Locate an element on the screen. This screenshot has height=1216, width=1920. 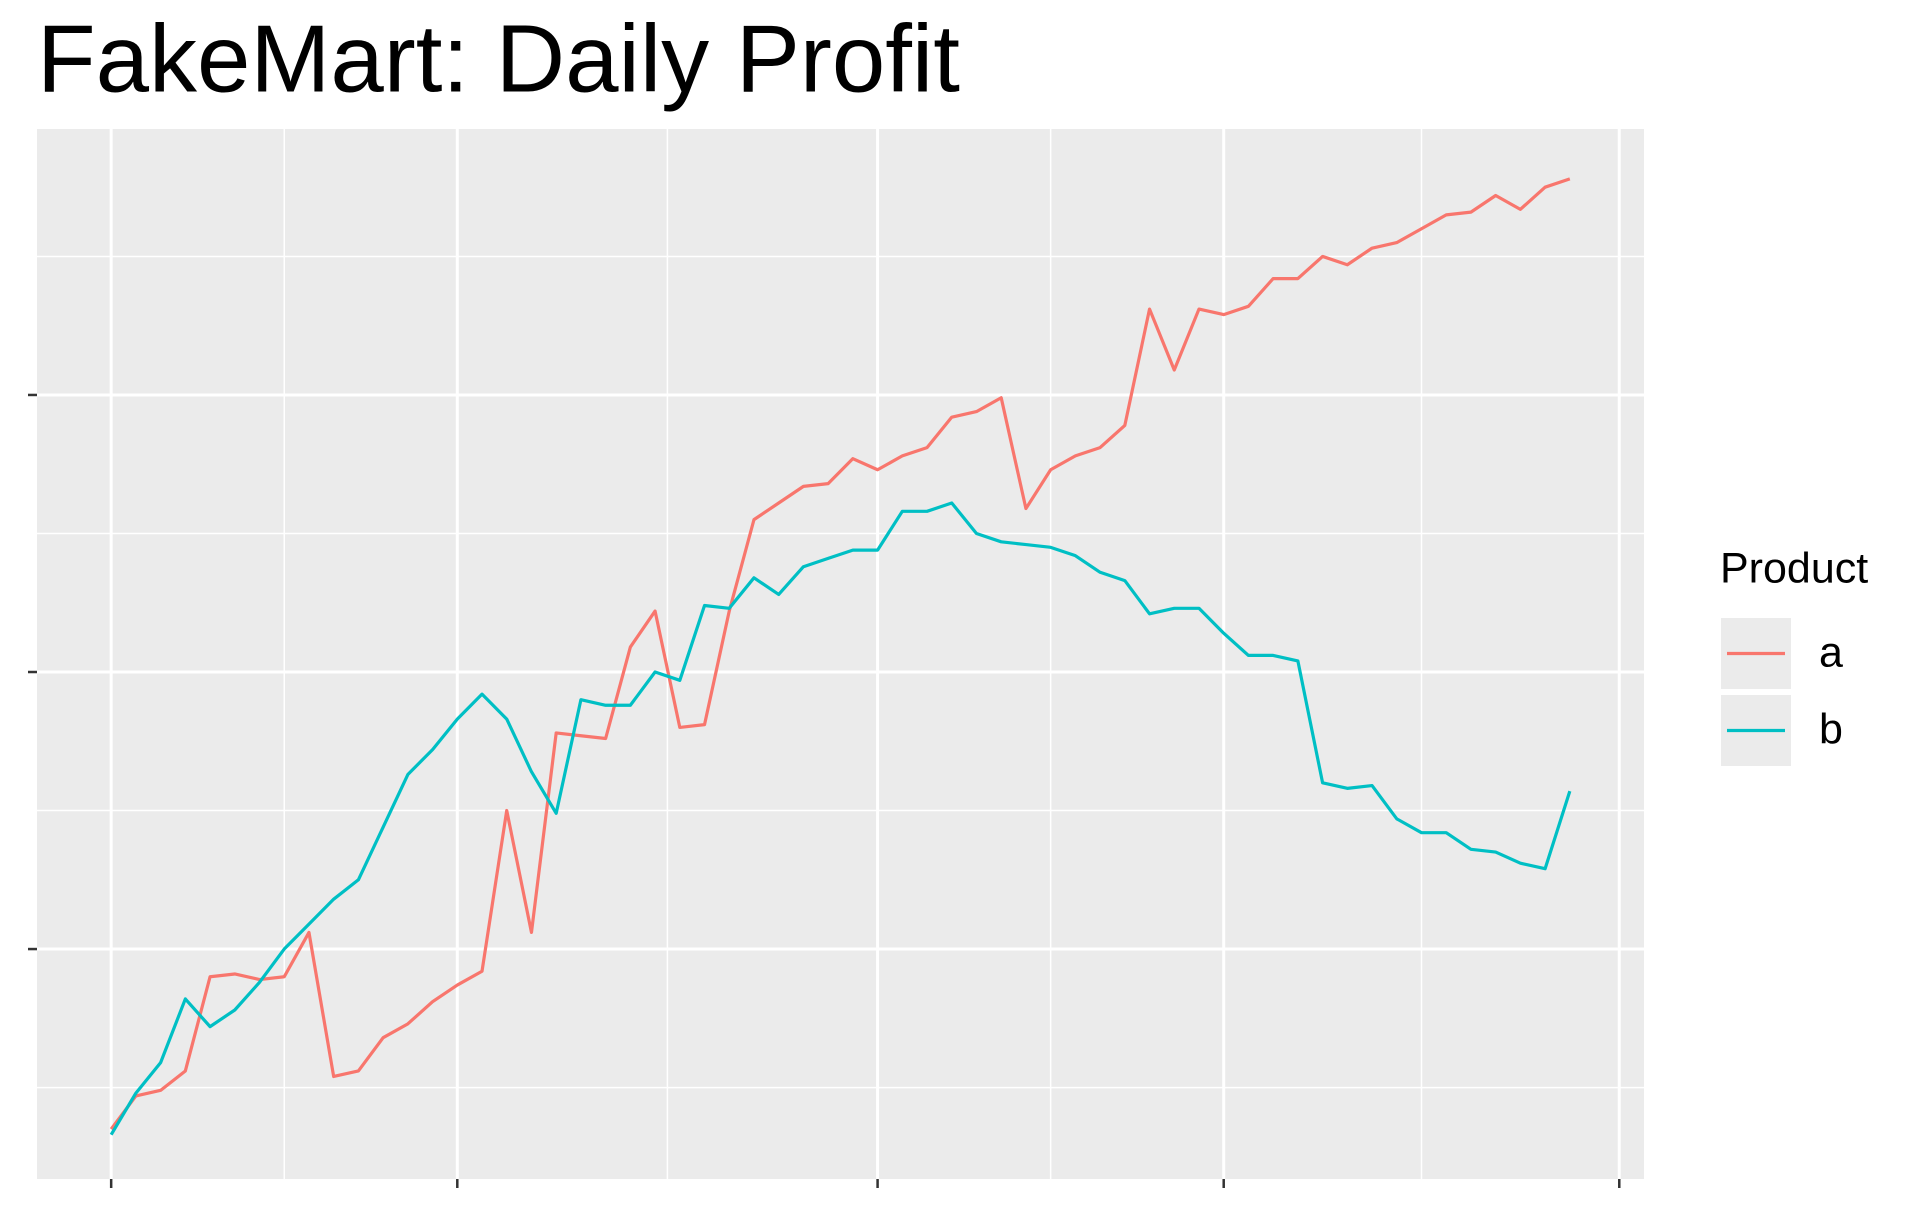
legend-label: a is located at coordinates (1831, 652).